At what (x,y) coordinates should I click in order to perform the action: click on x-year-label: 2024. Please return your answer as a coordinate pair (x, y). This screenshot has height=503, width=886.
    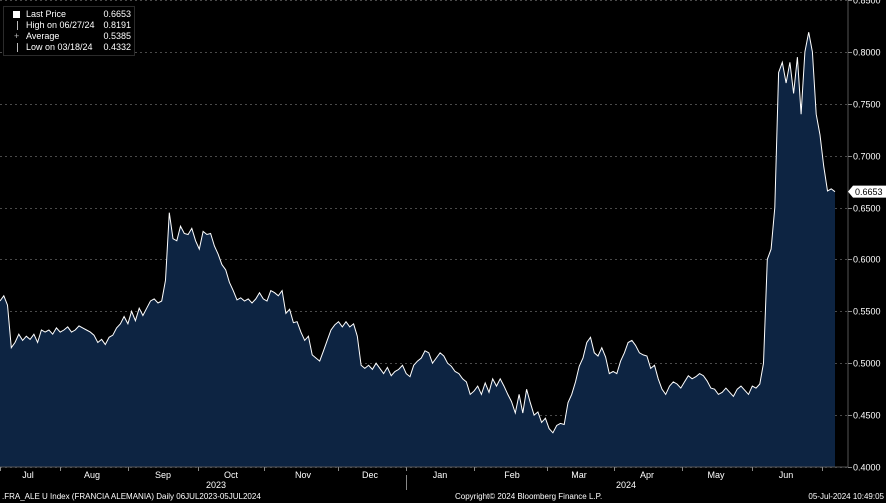
    Looking at the image, I should click on (626, 485).